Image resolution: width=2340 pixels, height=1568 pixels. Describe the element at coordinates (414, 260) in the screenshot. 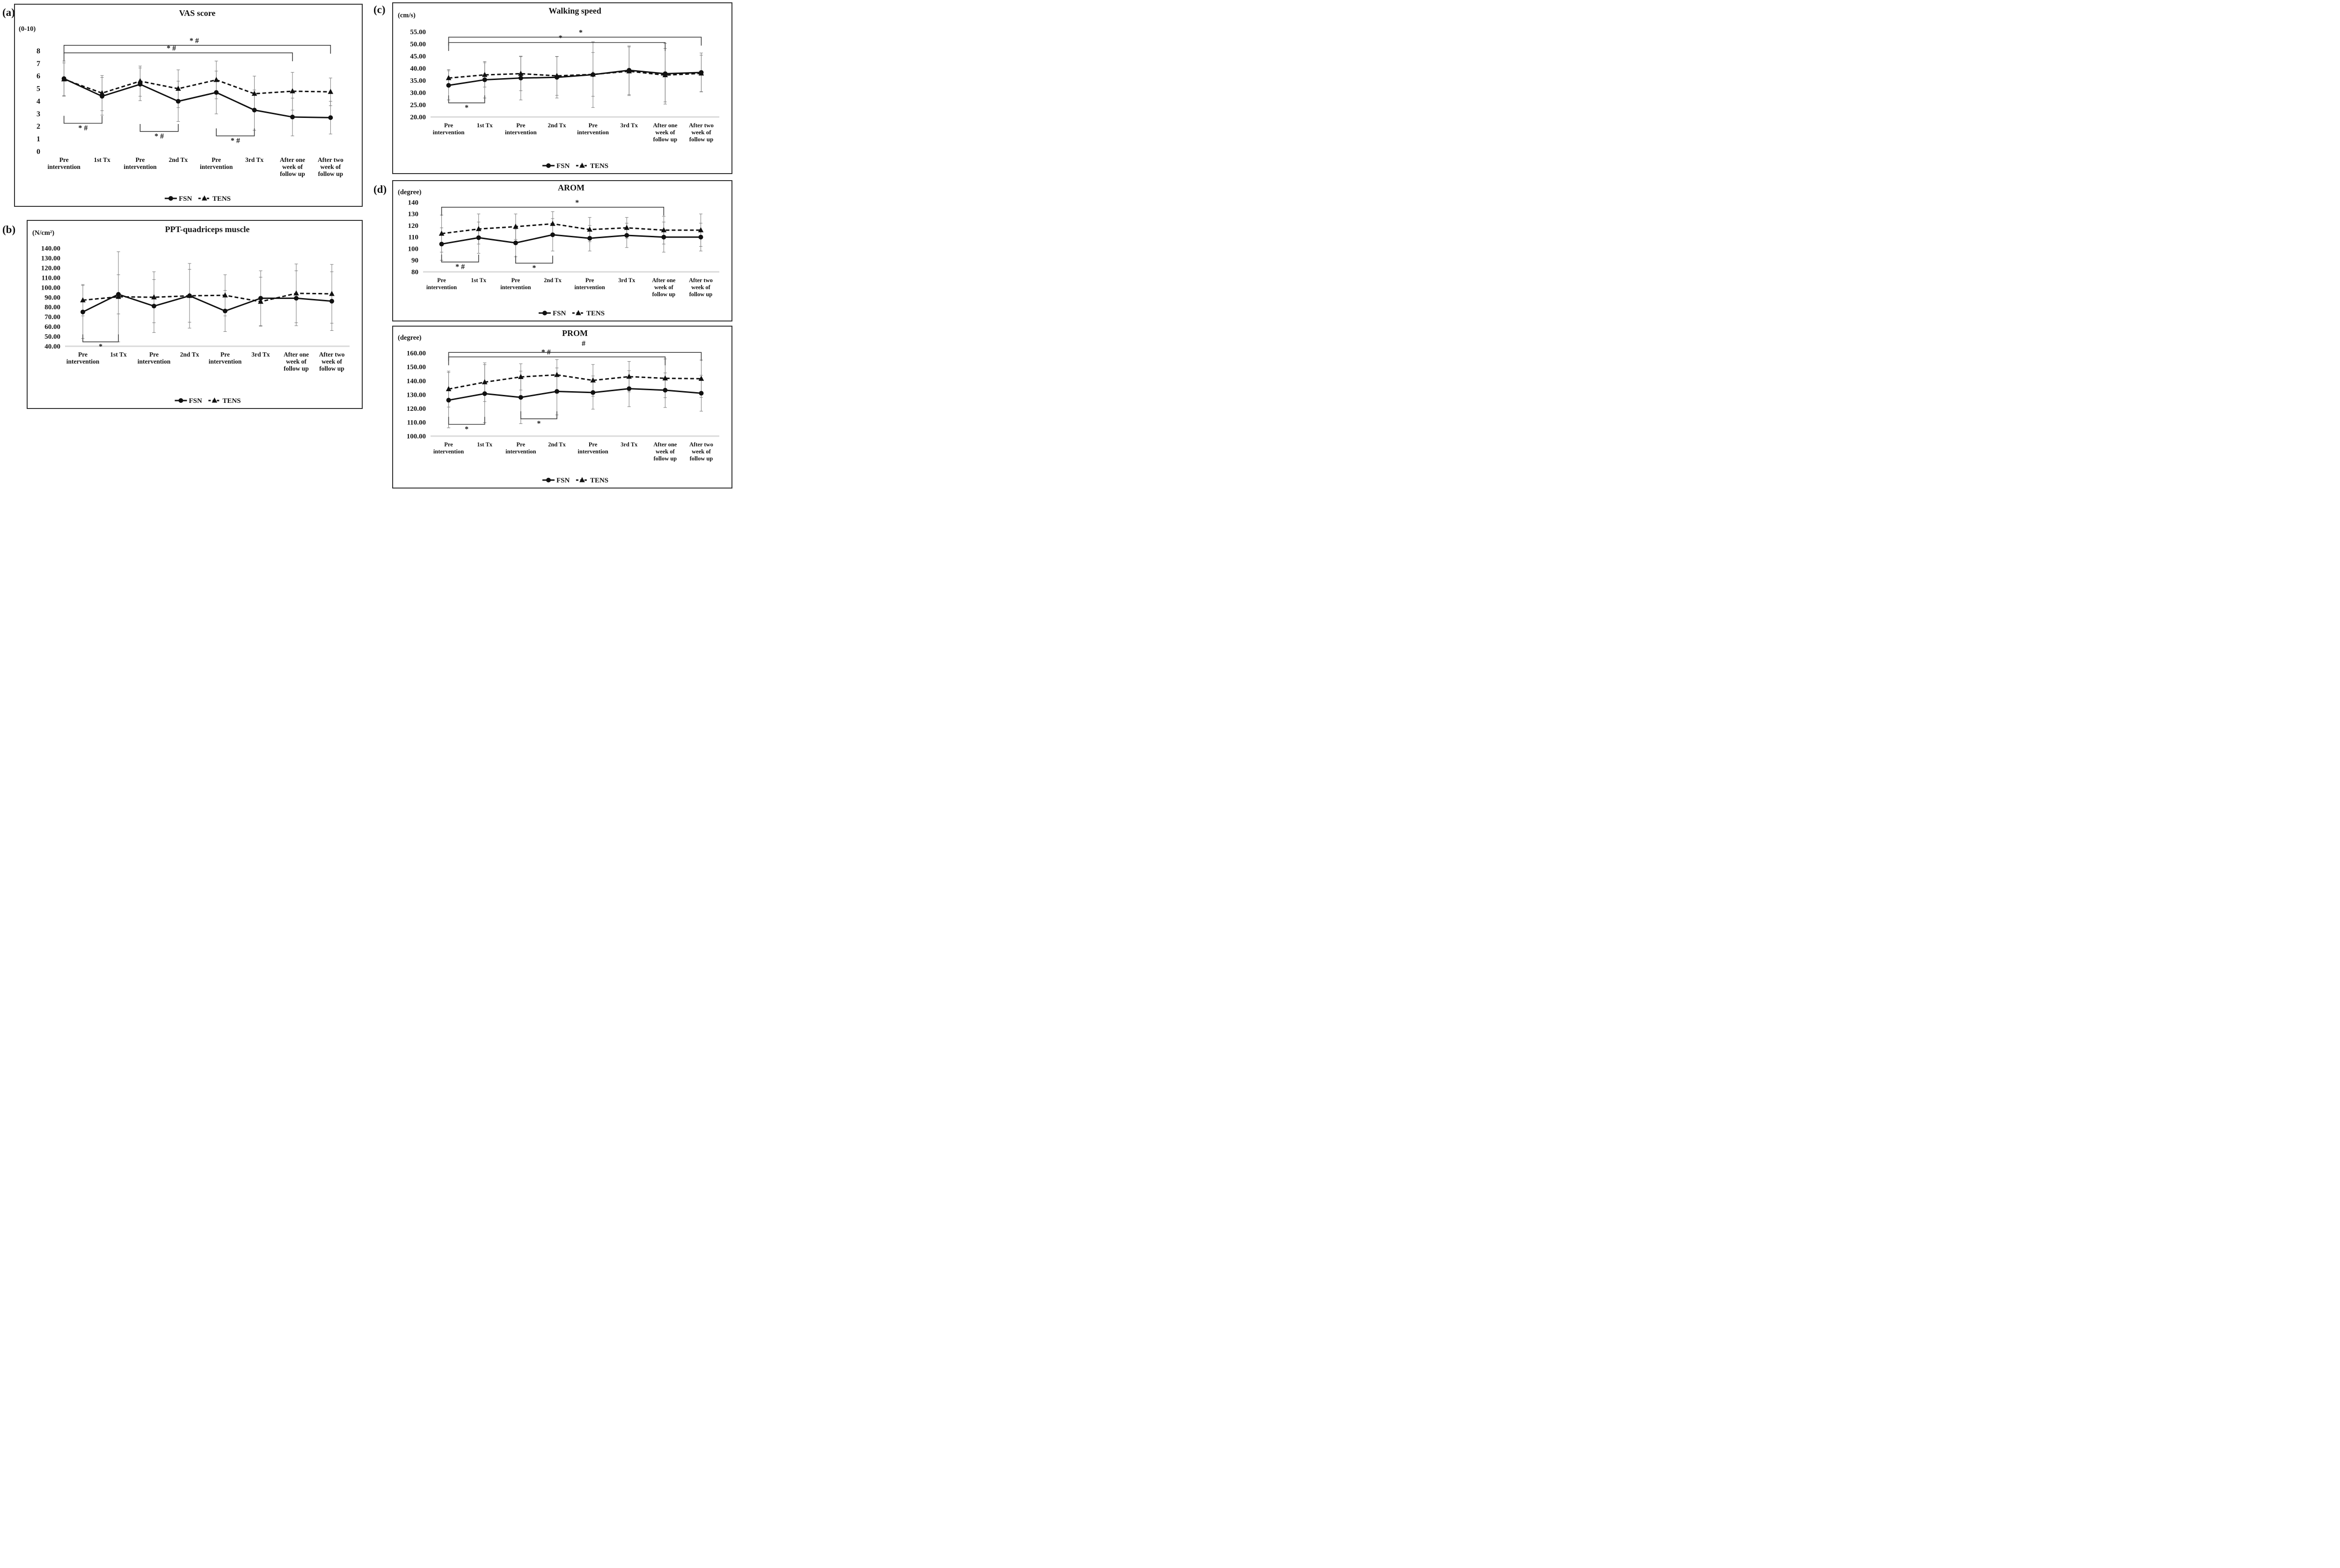

I see `y-tick-label: 90` at that location.